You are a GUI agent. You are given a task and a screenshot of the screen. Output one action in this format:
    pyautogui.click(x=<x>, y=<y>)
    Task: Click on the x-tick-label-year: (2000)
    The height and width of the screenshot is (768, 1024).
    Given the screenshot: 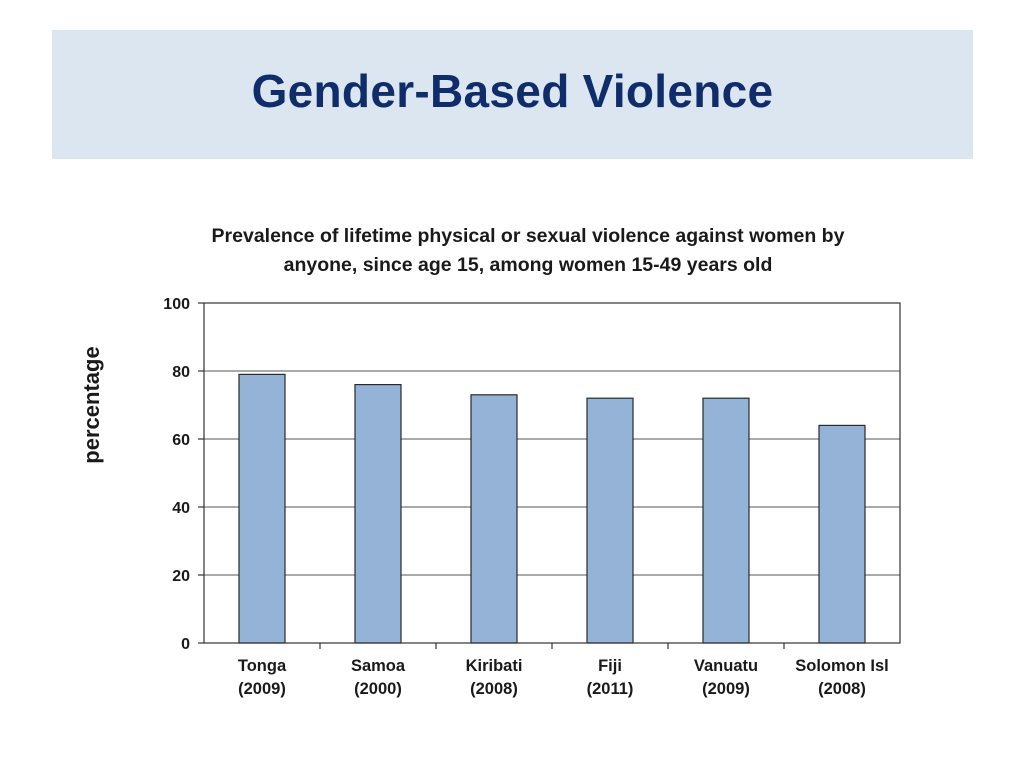 What is the action you would take?
    pyautogui.click(x=378, y=689)
    